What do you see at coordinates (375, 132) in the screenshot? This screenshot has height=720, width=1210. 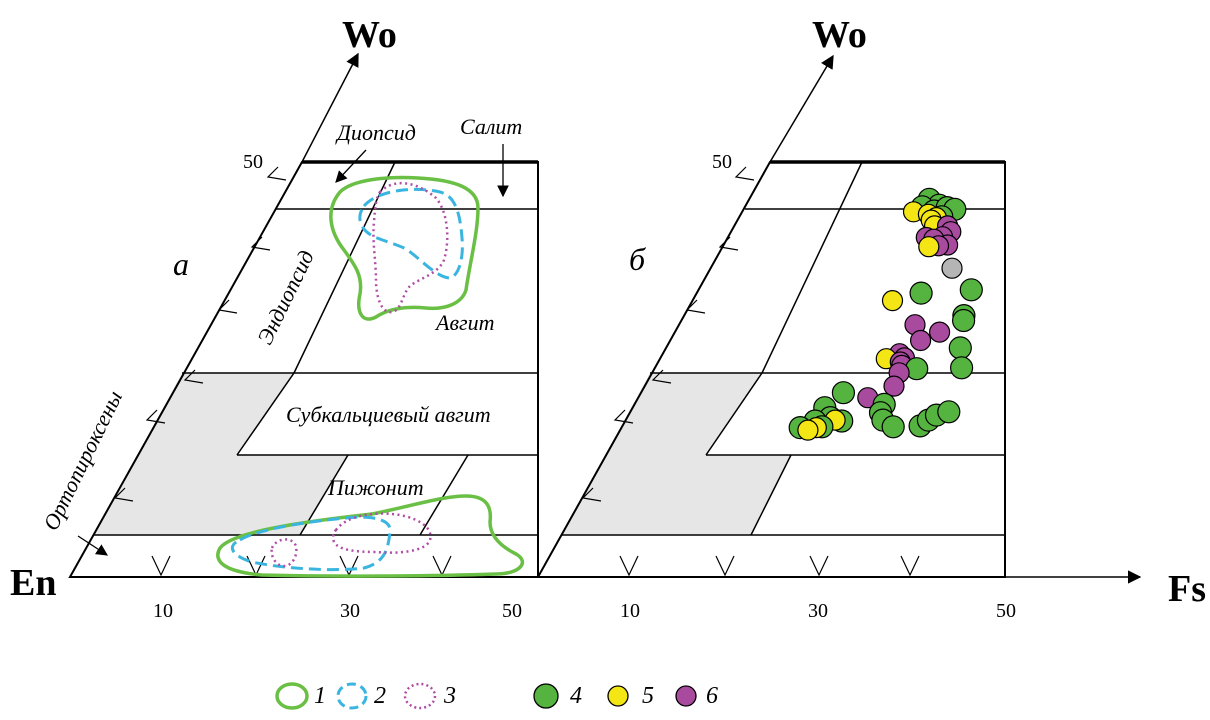 I see `label-diopside: Диопсид` at bounding box center [375, 132].